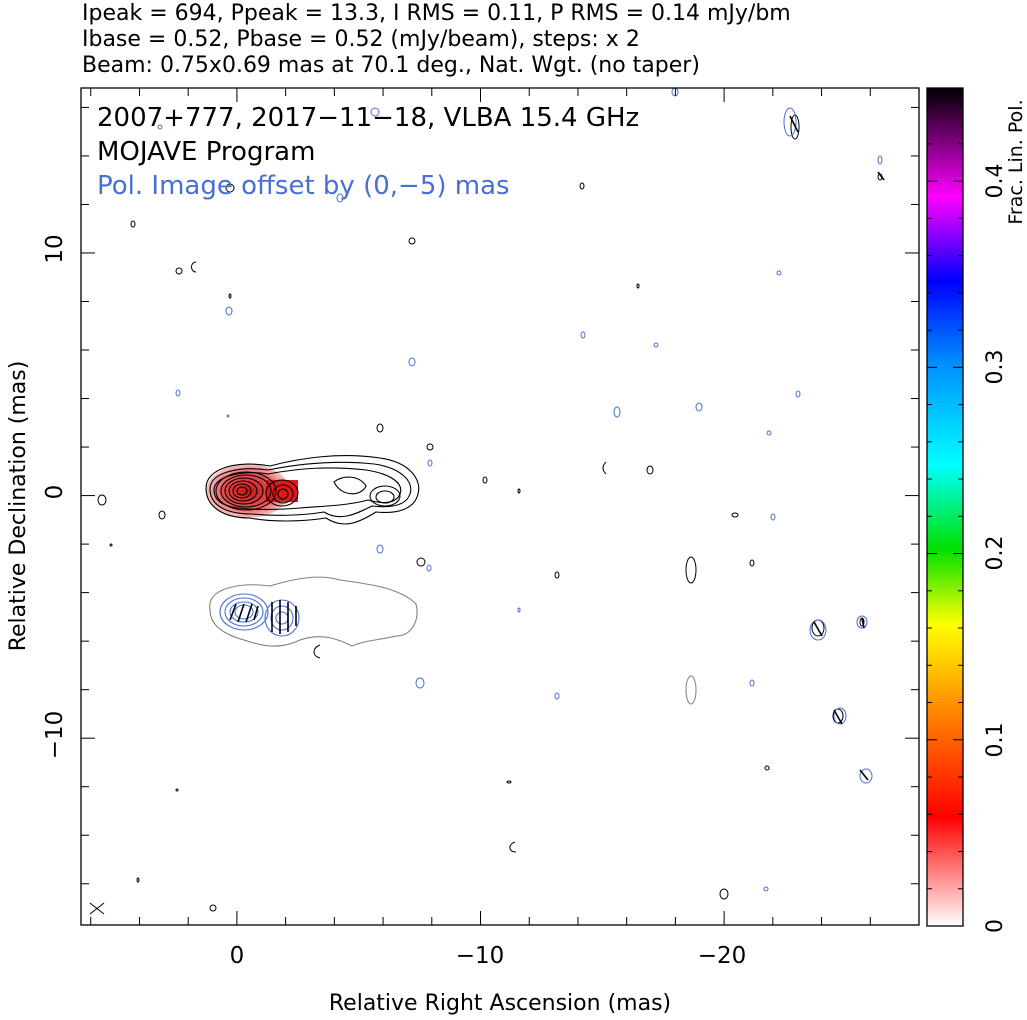  Describe the element at coordinates (691, 690) in the screenshot. I see `noise-contours-gray` at that location.